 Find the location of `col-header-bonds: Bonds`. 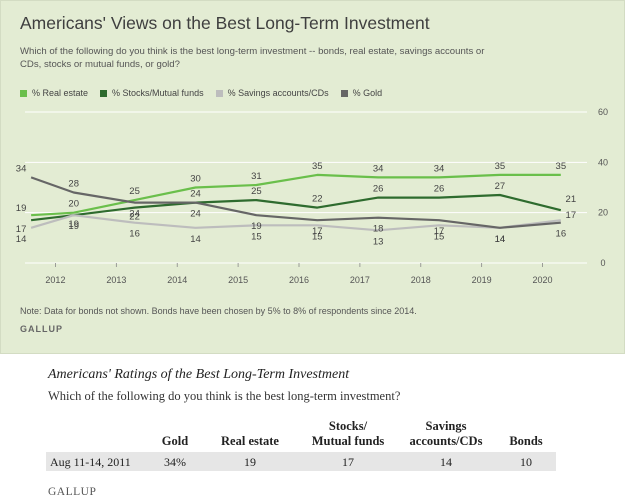

col-header-bonds: Bonds is located at coordinates (526, 434).